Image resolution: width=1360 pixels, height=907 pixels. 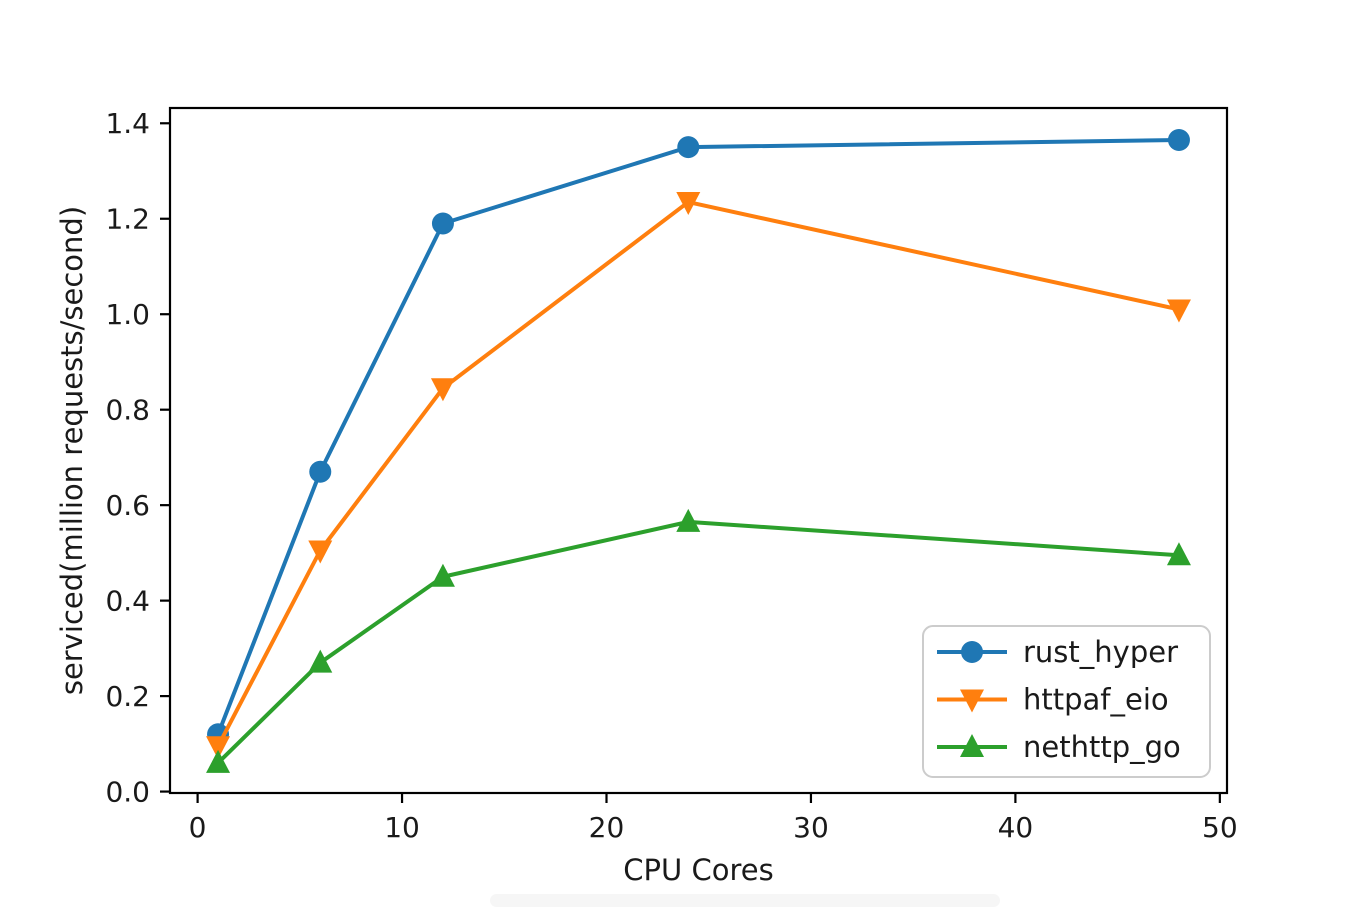 What do you see at coordinates (607, 827) in the screenshot?
I see `x-tick-label: 20` at bounding box center [607, 827].